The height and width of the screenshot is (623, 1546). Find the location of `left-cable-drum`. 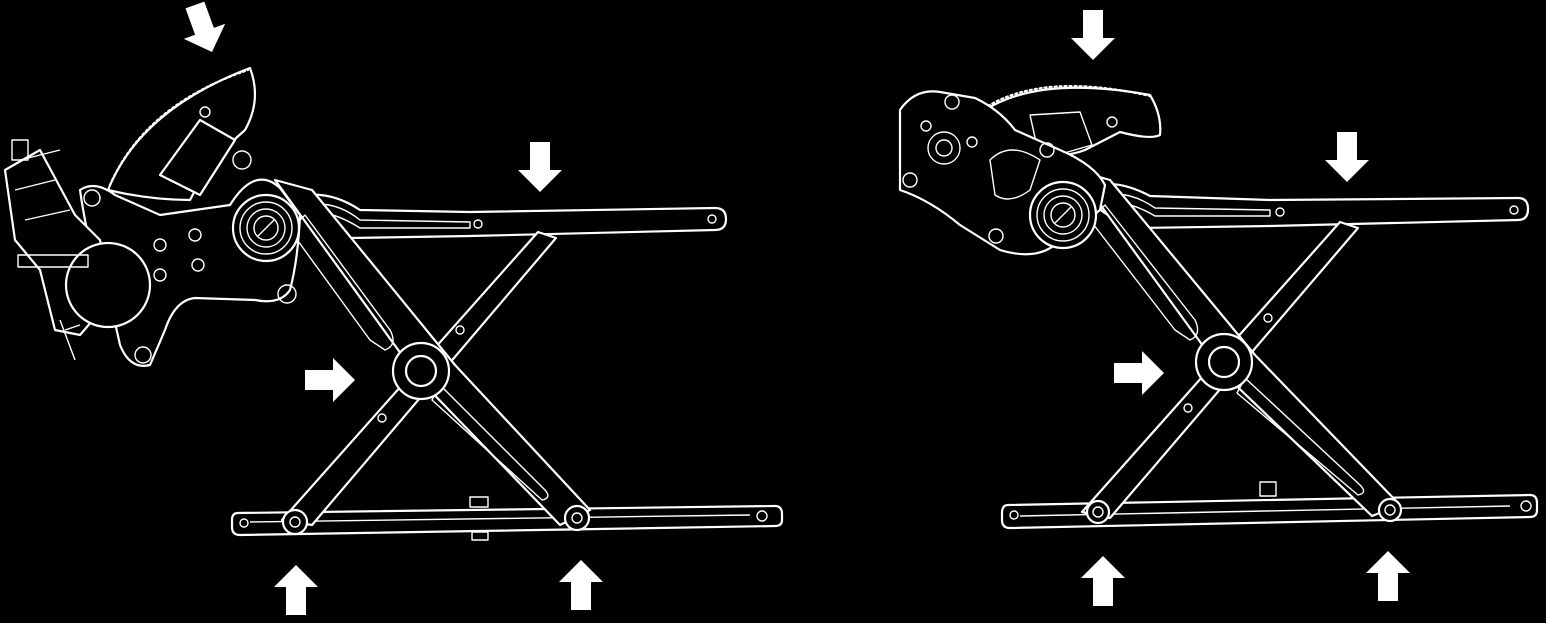

left-cable-drum is located at coordinates (266, 228).